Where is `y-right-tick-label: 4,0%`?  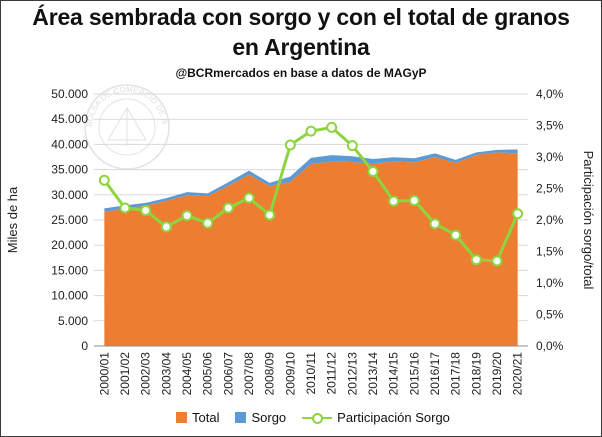 y-right-tick-label: 4,0% is located at coordinates (550, 94).